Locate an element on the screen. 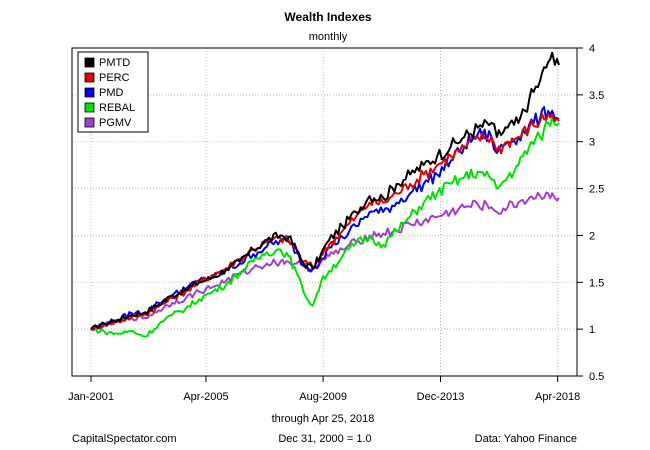 This screenshot has width=650, height=450. y-tick-label: 2 is located at coordinates (592, 236).